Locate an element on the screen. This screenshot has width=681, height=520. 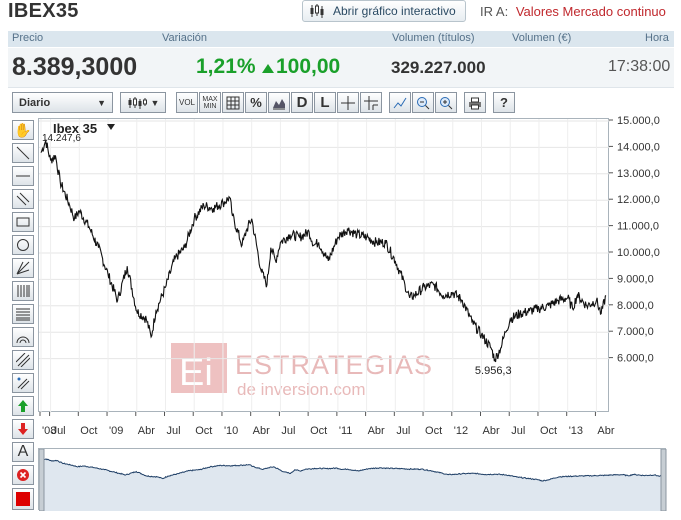
levels-icon is located at coordinates (23, 314).